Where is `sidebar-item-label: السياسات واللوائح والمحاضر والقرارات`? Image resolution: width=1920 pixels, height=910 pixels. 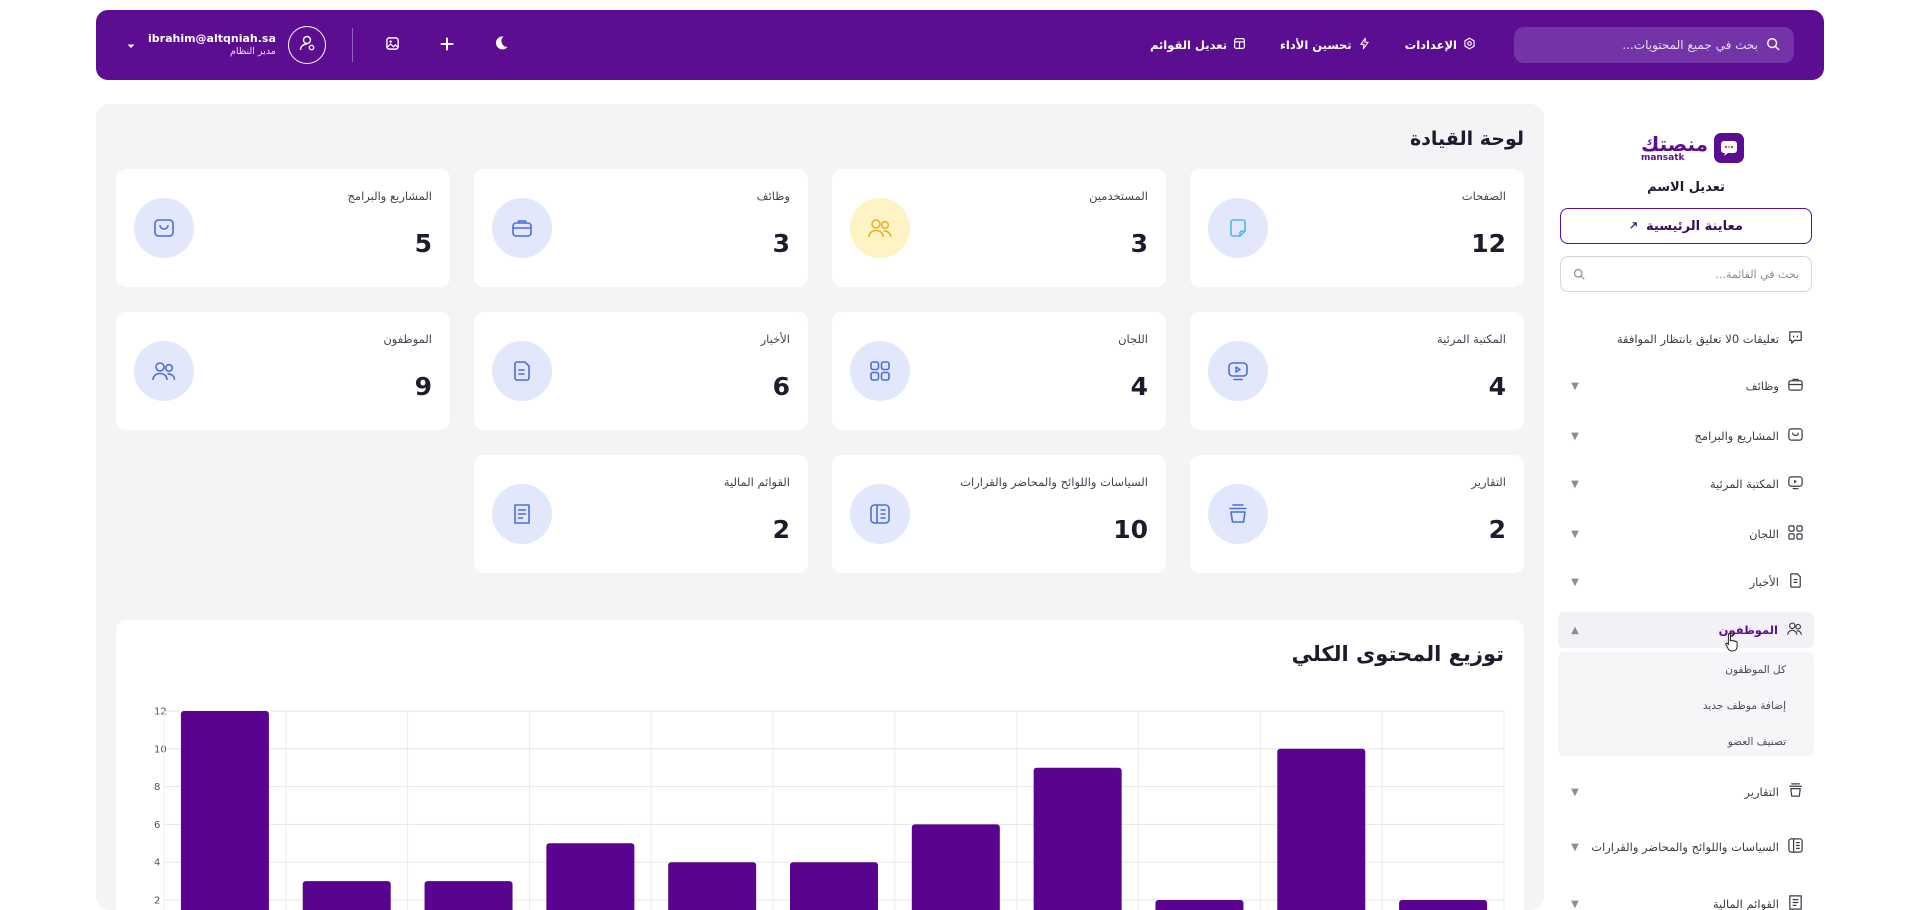 sidebar-item-label: السياسات واللوائح والمحاضر والقرارات is located at coordinates (1685, 846).